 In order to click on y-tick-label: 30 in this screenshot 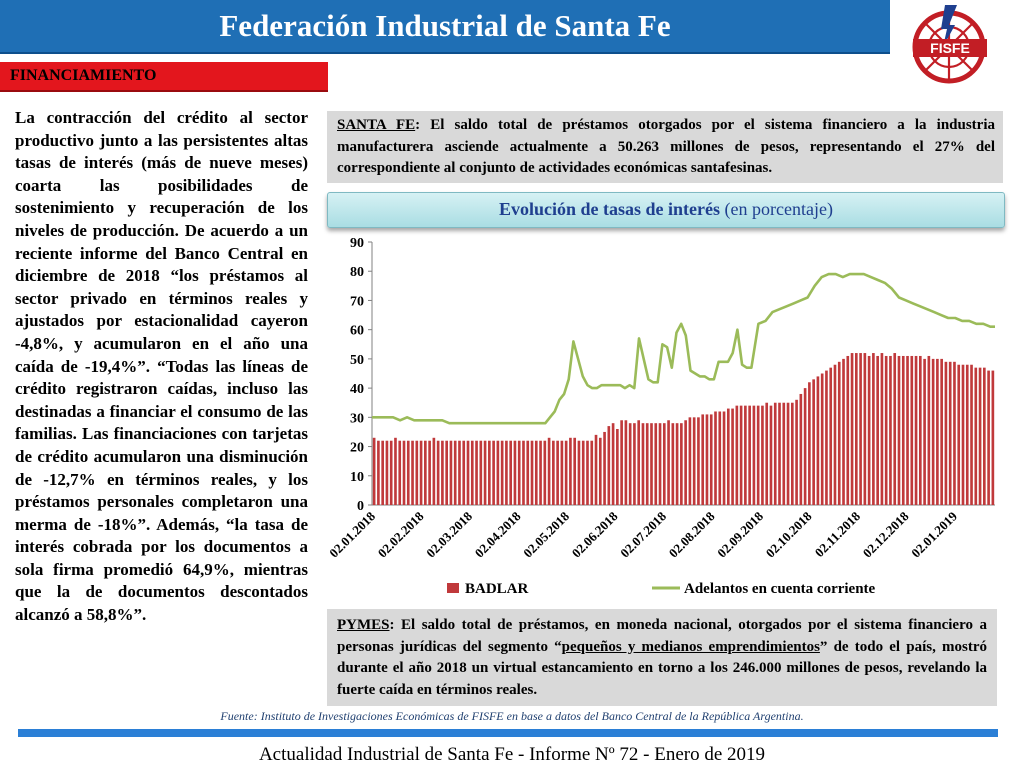, I will do `click(357, 418)`.